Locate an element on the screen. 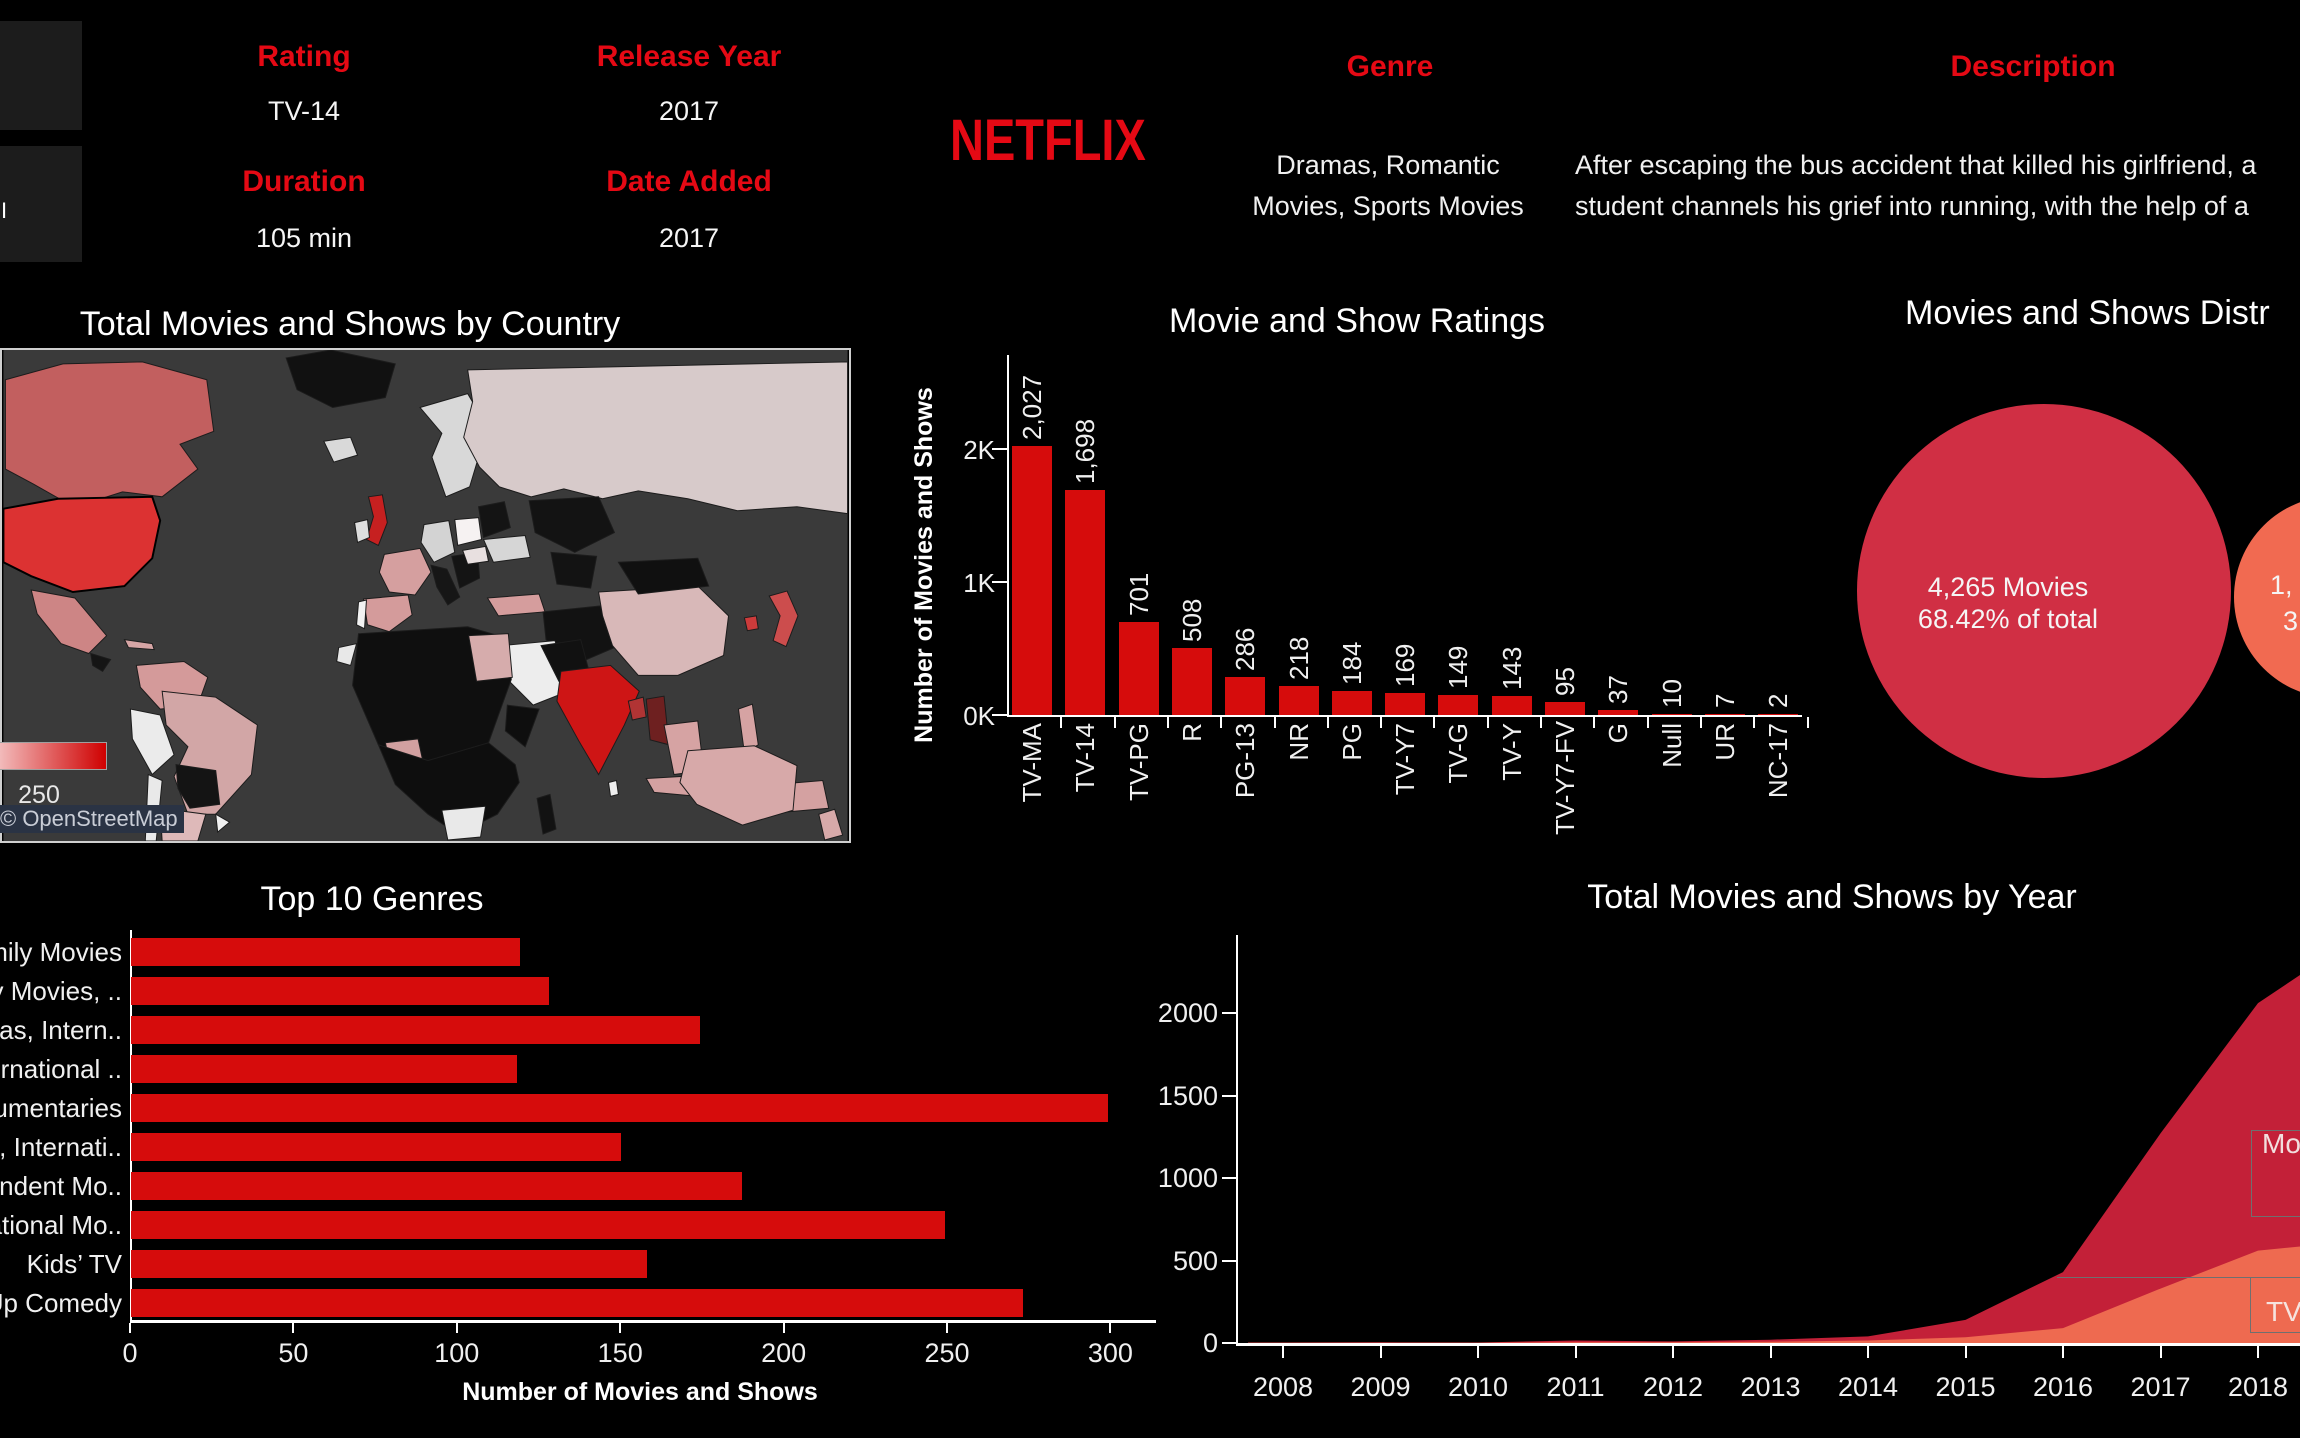 Image resolution: width=2300 pixels, height=1438 pixels. ratings-bar-Null is located at coordinates (1671, 714).